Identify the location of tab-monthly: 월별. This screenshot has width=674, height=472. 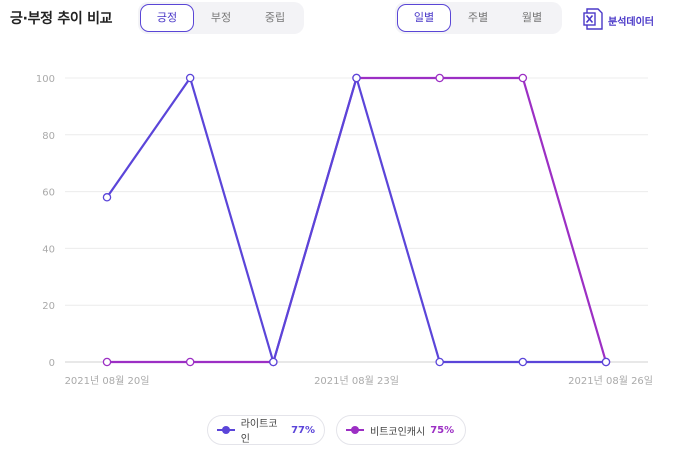
(532, 17).